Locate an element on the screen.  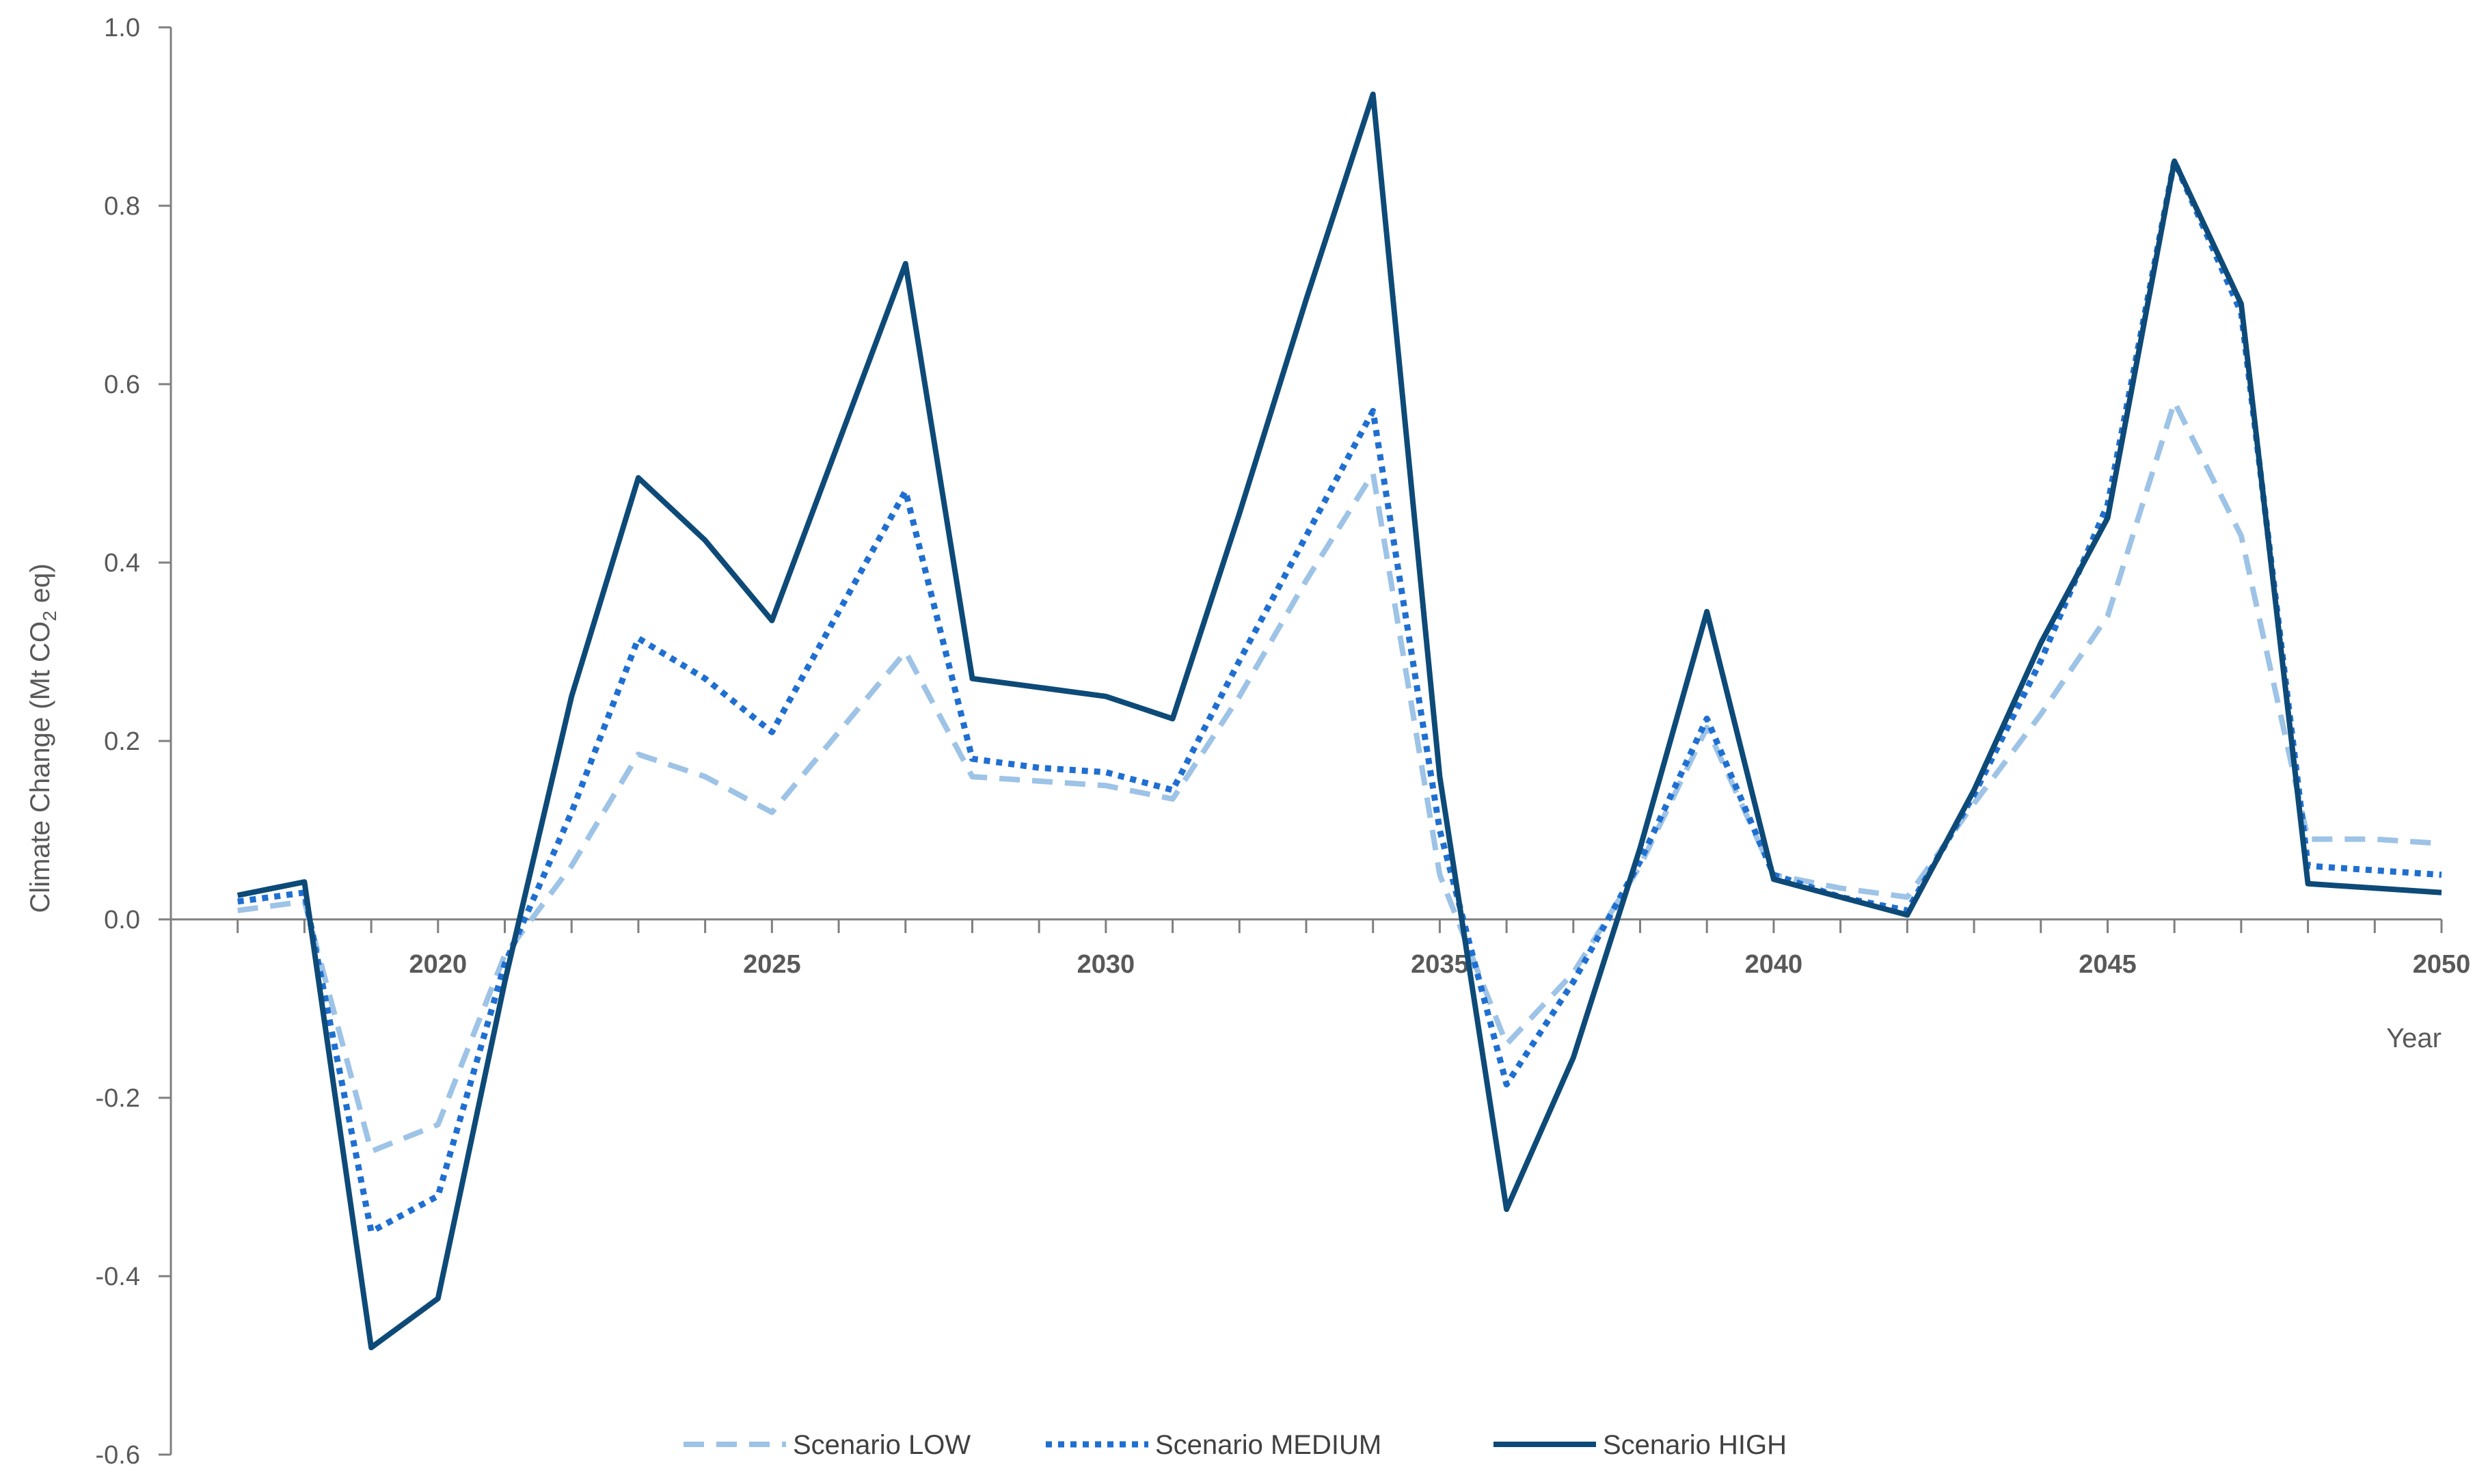
legend: Scenario LOW Scenario MEDIUM Scenario HIGH is located at coordinates (1236, 1445).